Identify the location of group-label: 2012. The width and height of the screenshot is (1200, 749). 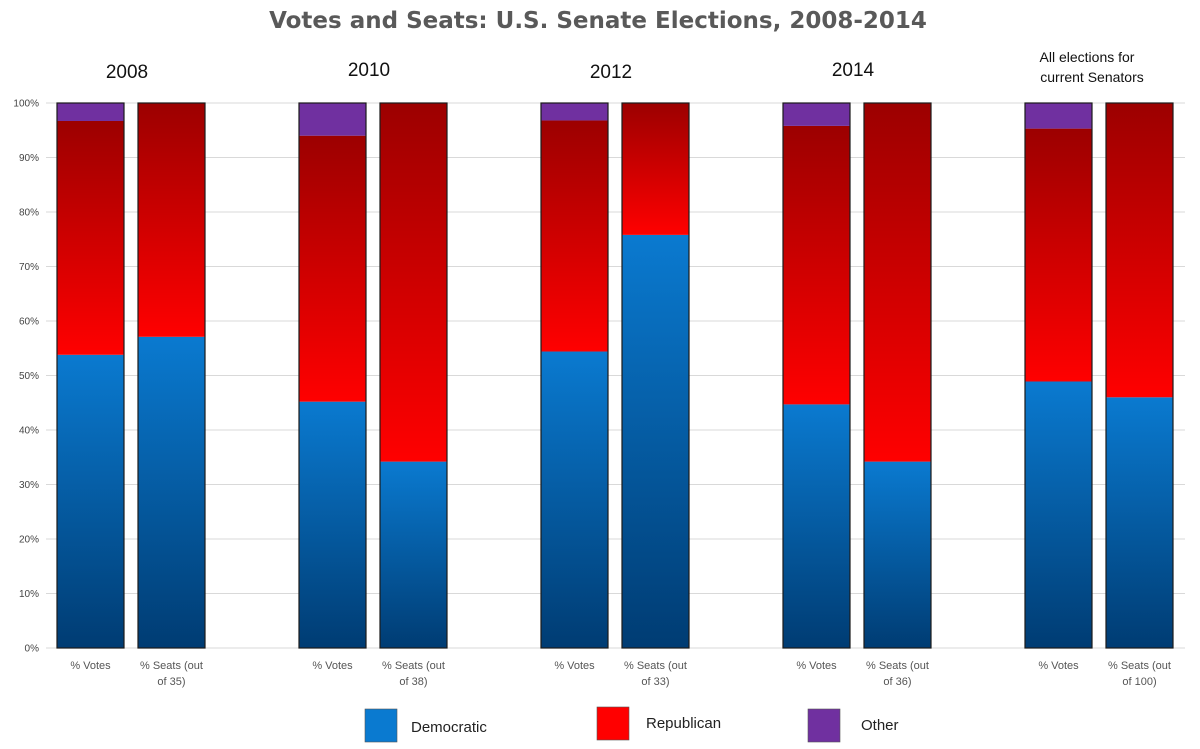
(611, 72).